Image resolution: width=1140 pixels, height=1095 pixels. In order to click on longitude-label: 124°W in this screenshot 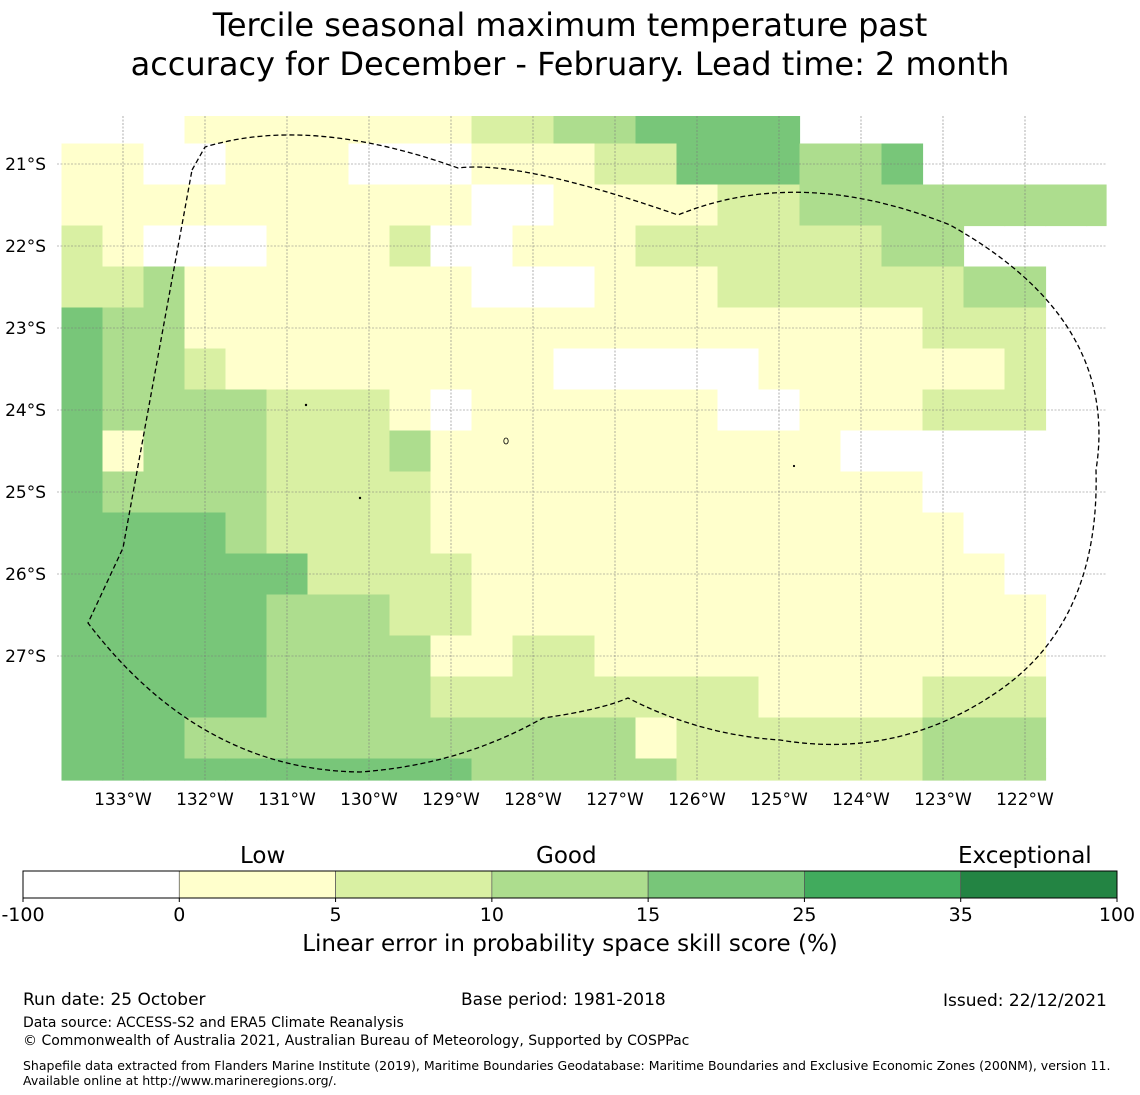, I will do `click(861, 800)`.